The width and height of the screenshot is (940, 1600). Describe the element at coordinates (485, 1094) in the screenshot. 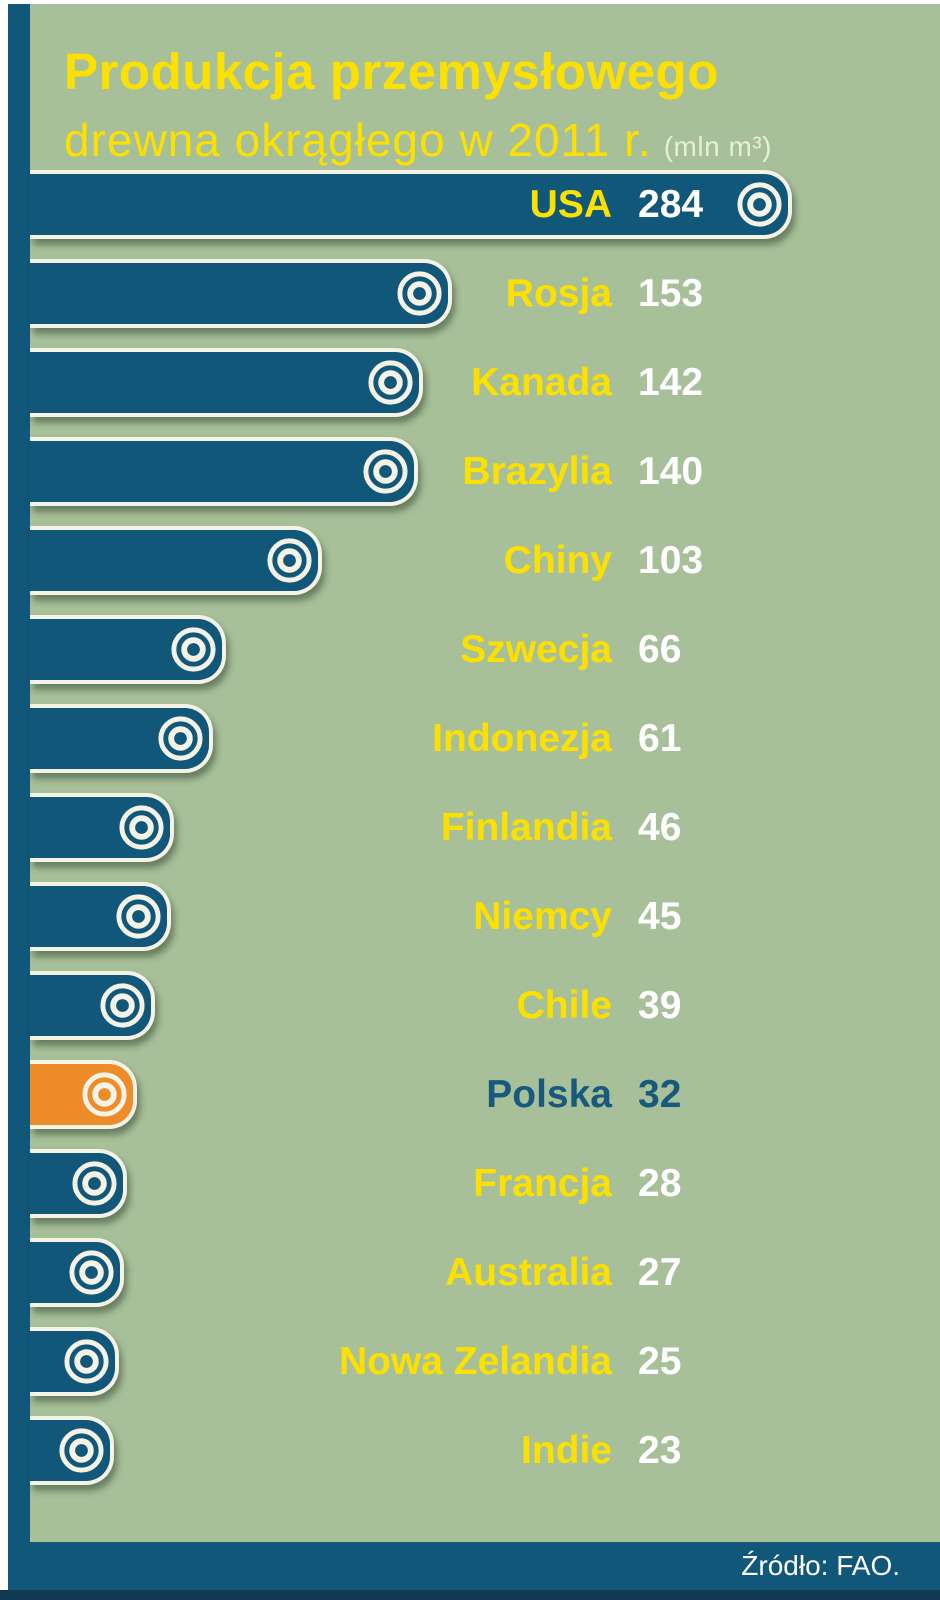

I see `bar-row: Polska 32` at that location.